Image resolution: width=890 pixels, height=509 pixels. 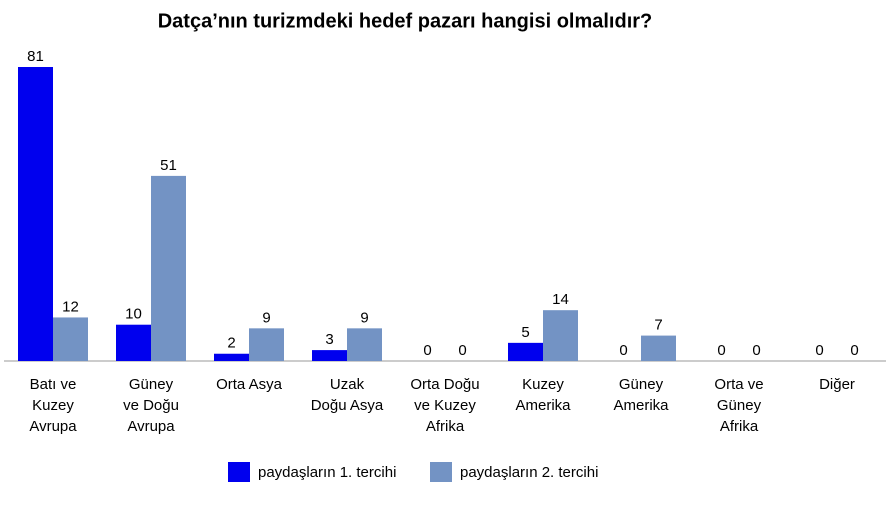 I want to click on x-tick-label: Güney Amerika, so click(x=641, y=395).